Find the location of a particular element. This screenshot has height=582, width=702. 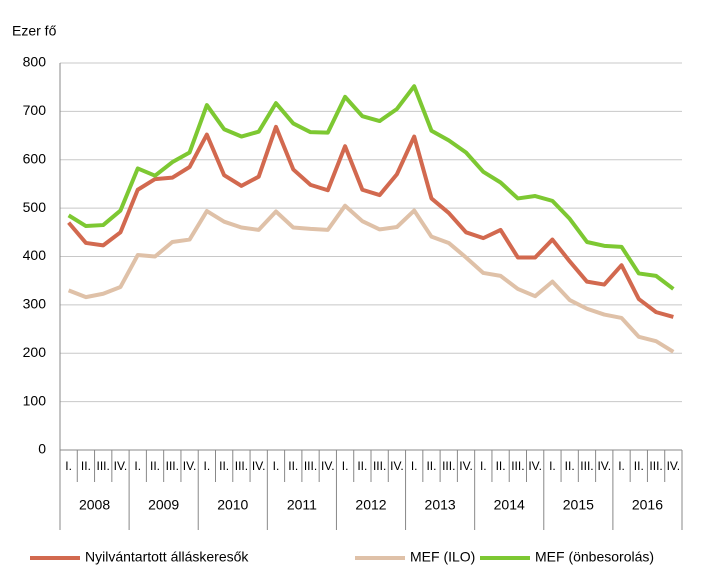

year-label: 2015 is located at coordinates (578, 505).